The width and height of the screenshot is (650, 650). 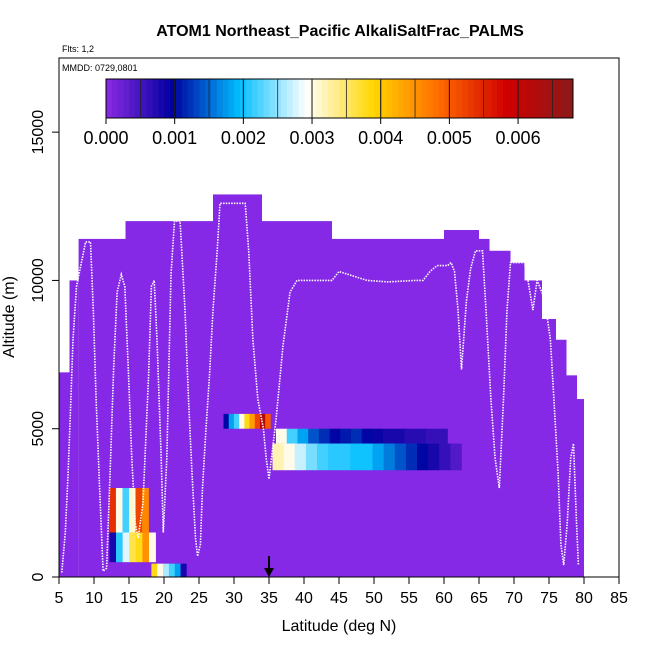 I want to click on colorbar: 0.000 0.001 0.002 0.003 0.004 0.005 0.006, so click(x=328, y=113).